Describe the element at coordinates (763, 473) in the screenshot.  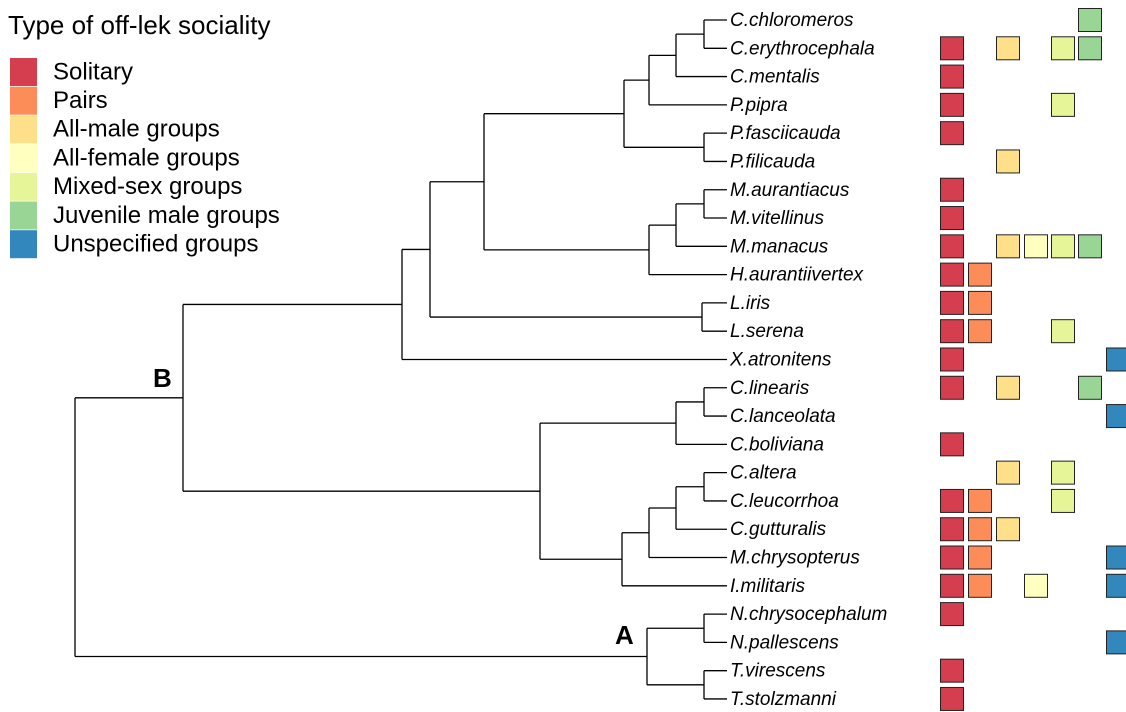
I see `taxon-label: C.altera` at that location.